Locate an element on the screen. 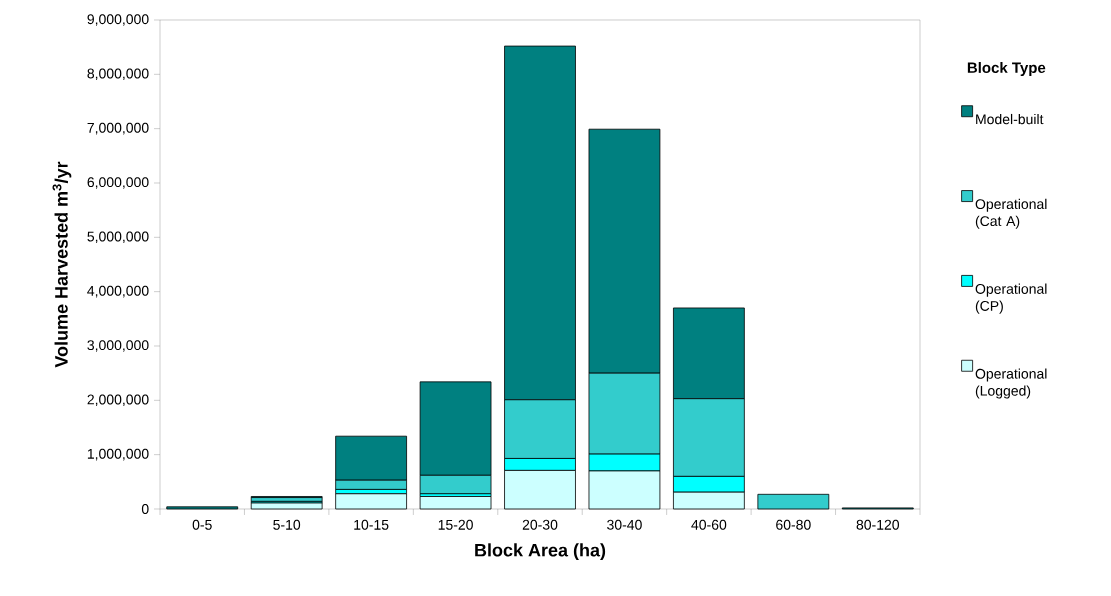 The height and width of the screenshot is (596, 1111). legend-title: Block Type is located at coordinates (1006, 69).